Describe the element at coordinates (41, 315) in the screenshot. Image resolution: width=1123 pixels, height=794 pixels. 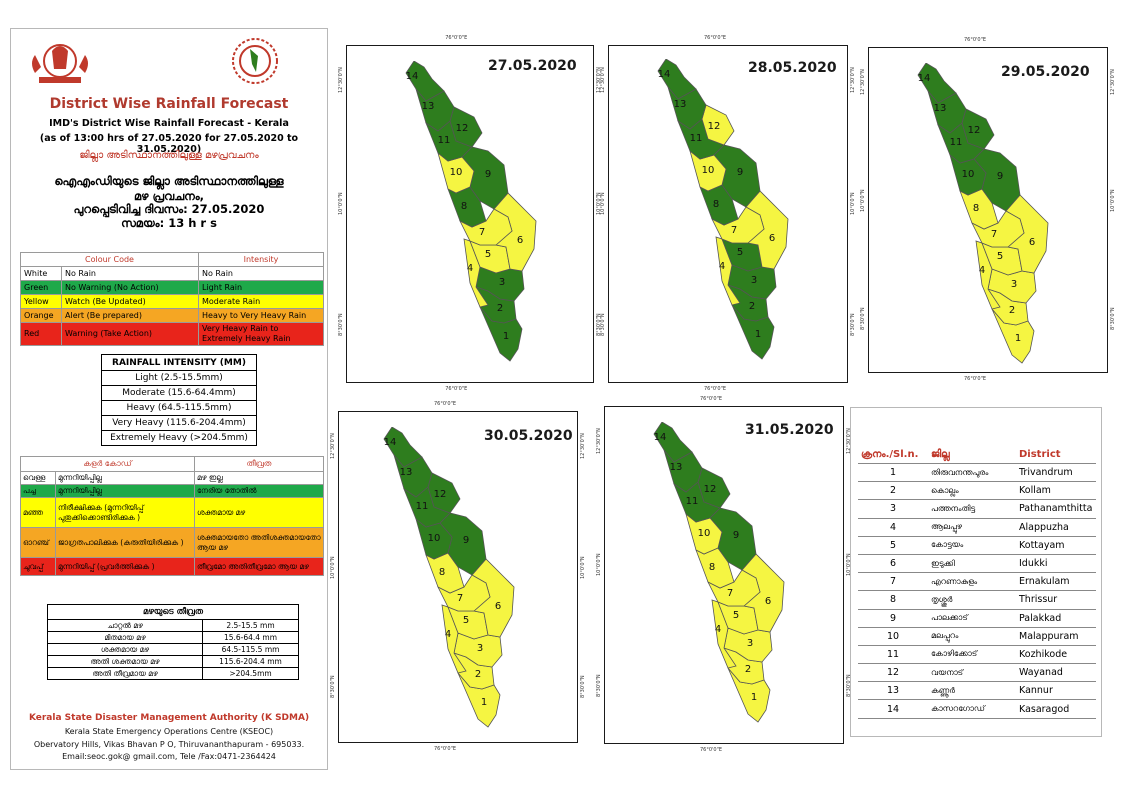
I see `colour-code-colour: Orange` at that location.